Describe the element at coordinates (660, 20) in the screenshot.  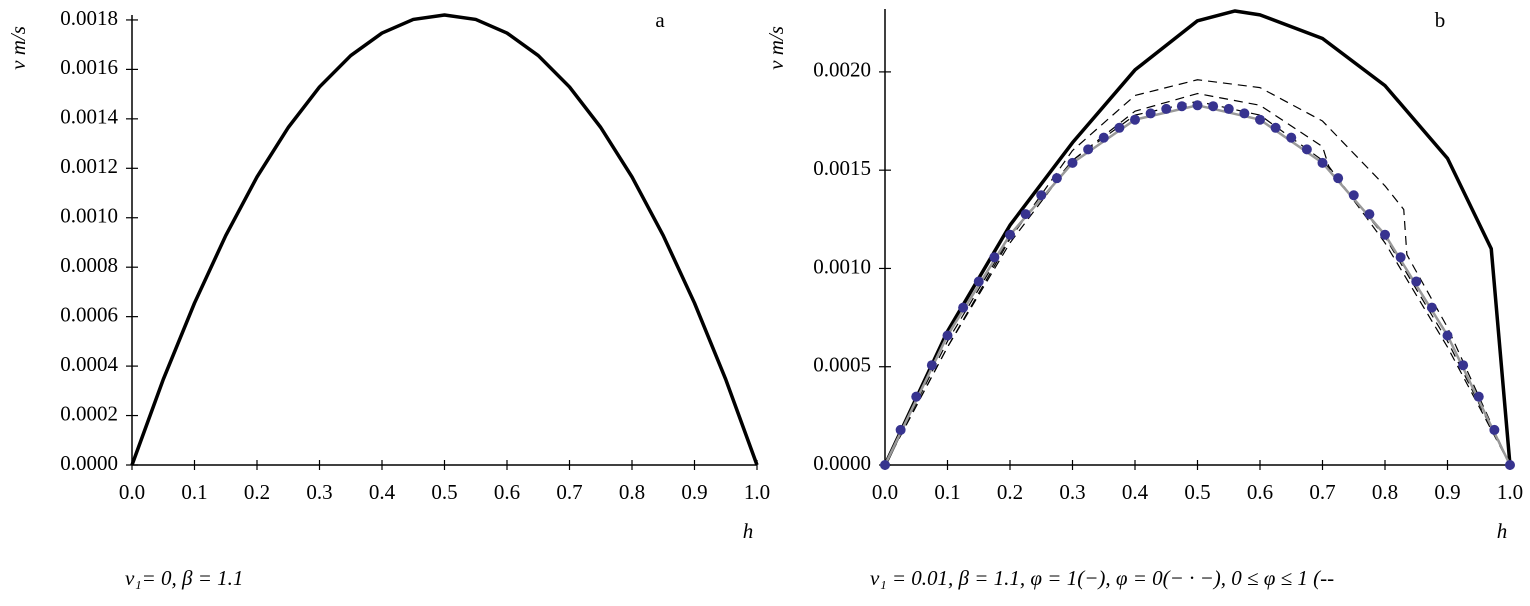
I see `panel-label: a` at that location.